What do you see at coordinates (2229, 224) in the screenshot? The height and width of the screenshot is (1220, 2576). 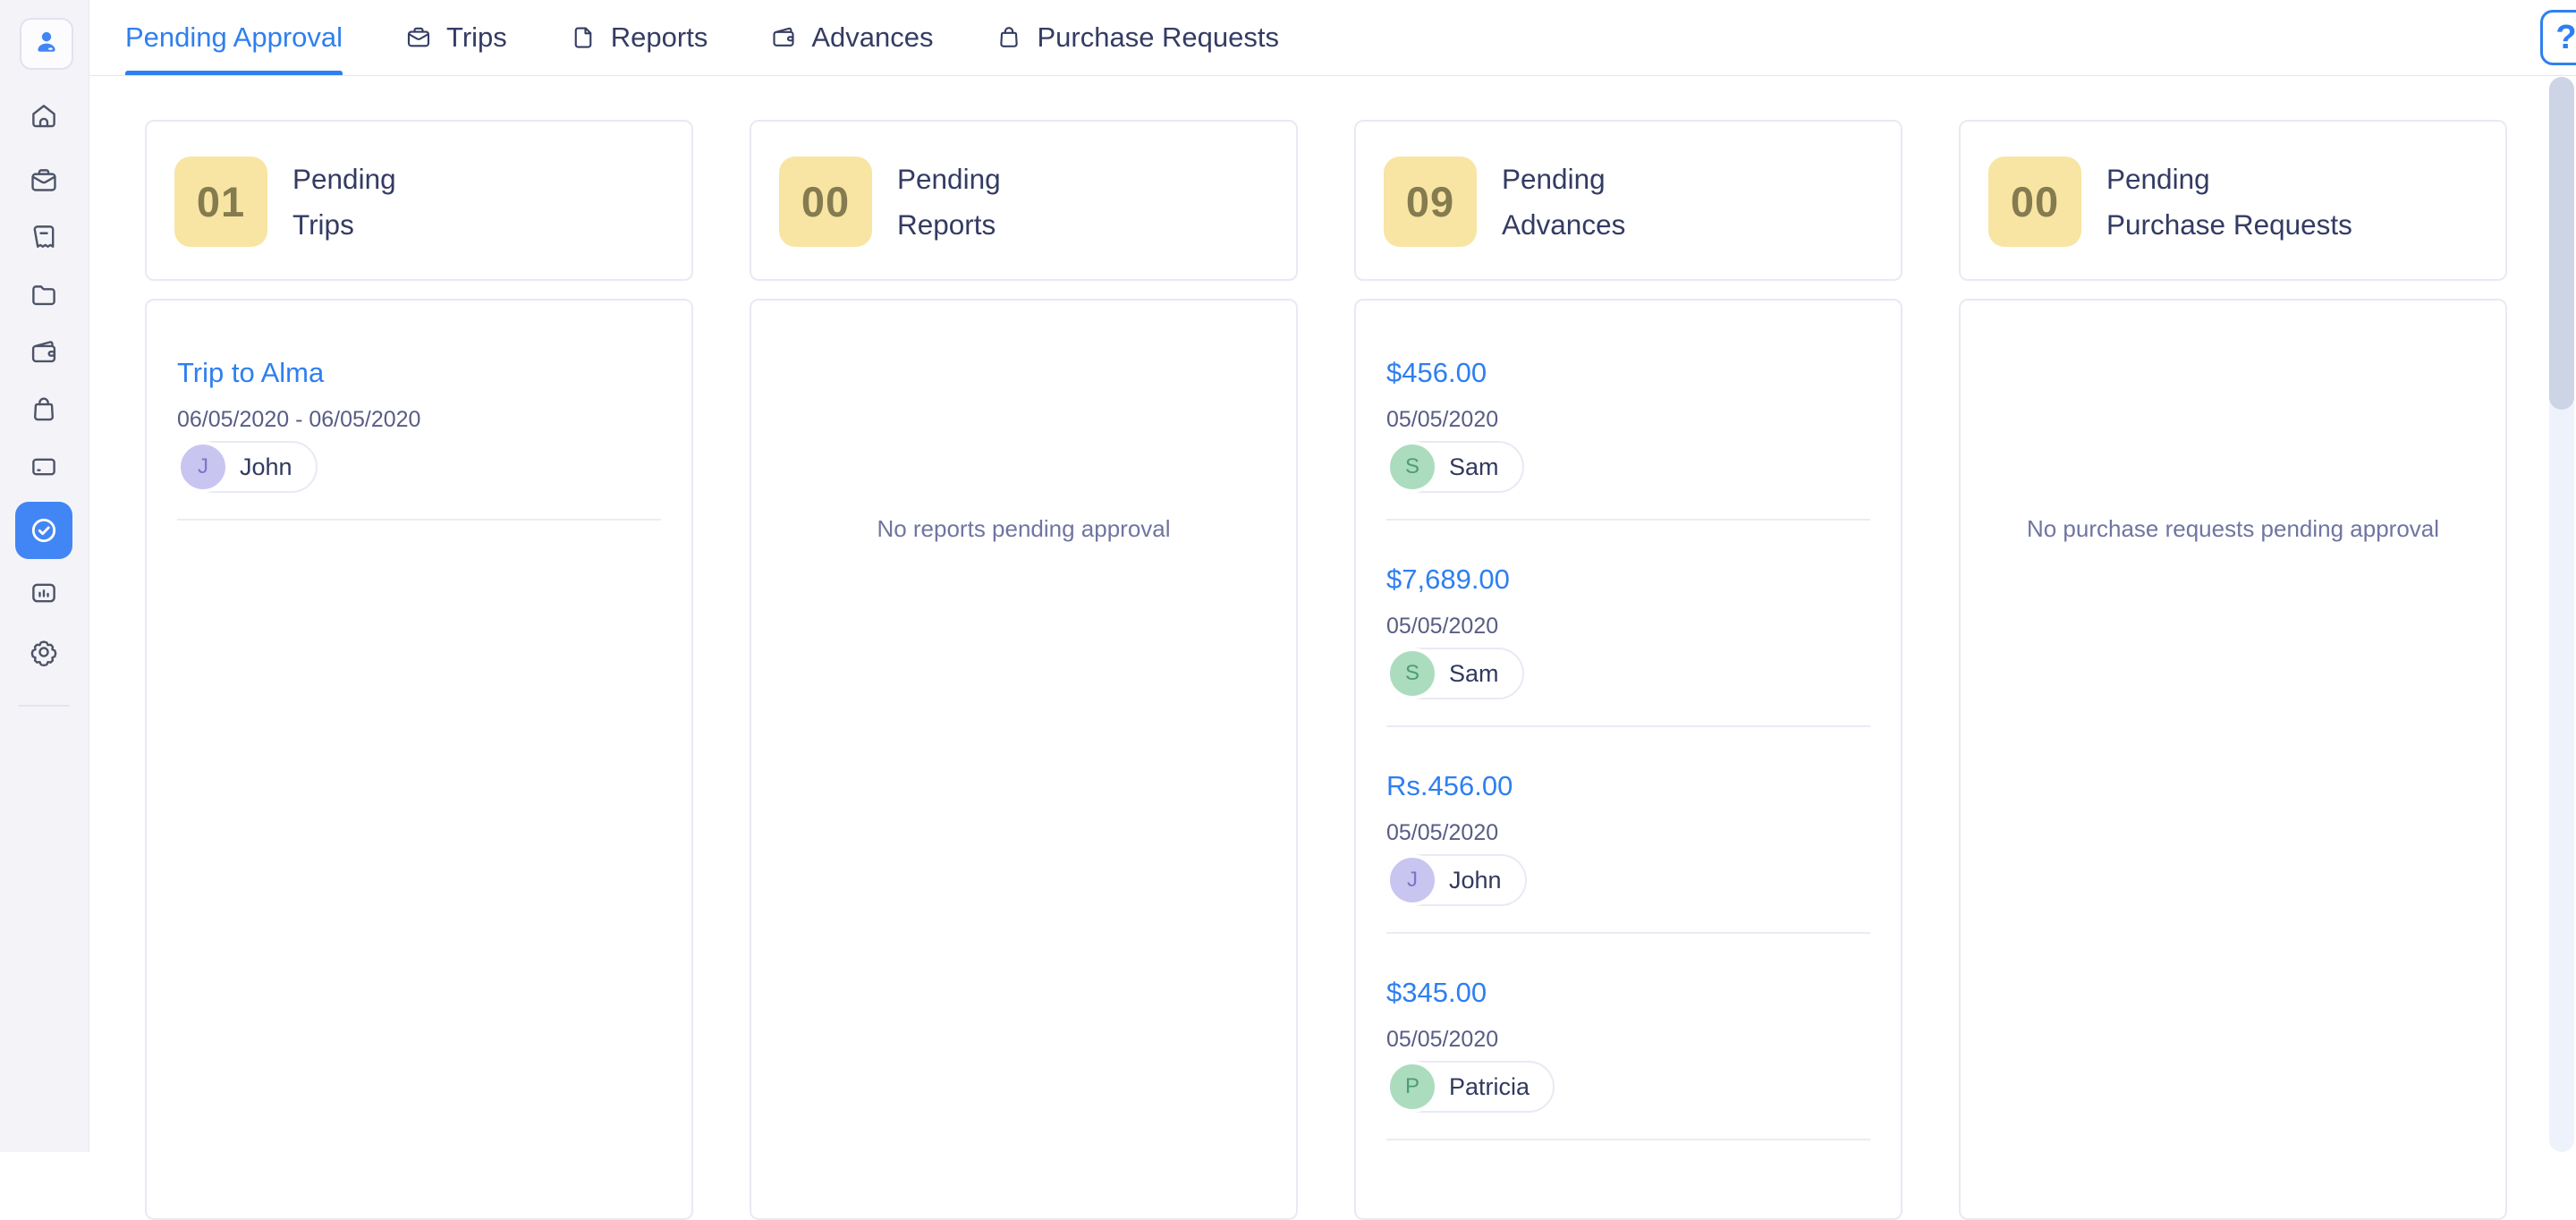 I see `summary-label-line2: Purchase Requests` at bounding box center [2229, 224].